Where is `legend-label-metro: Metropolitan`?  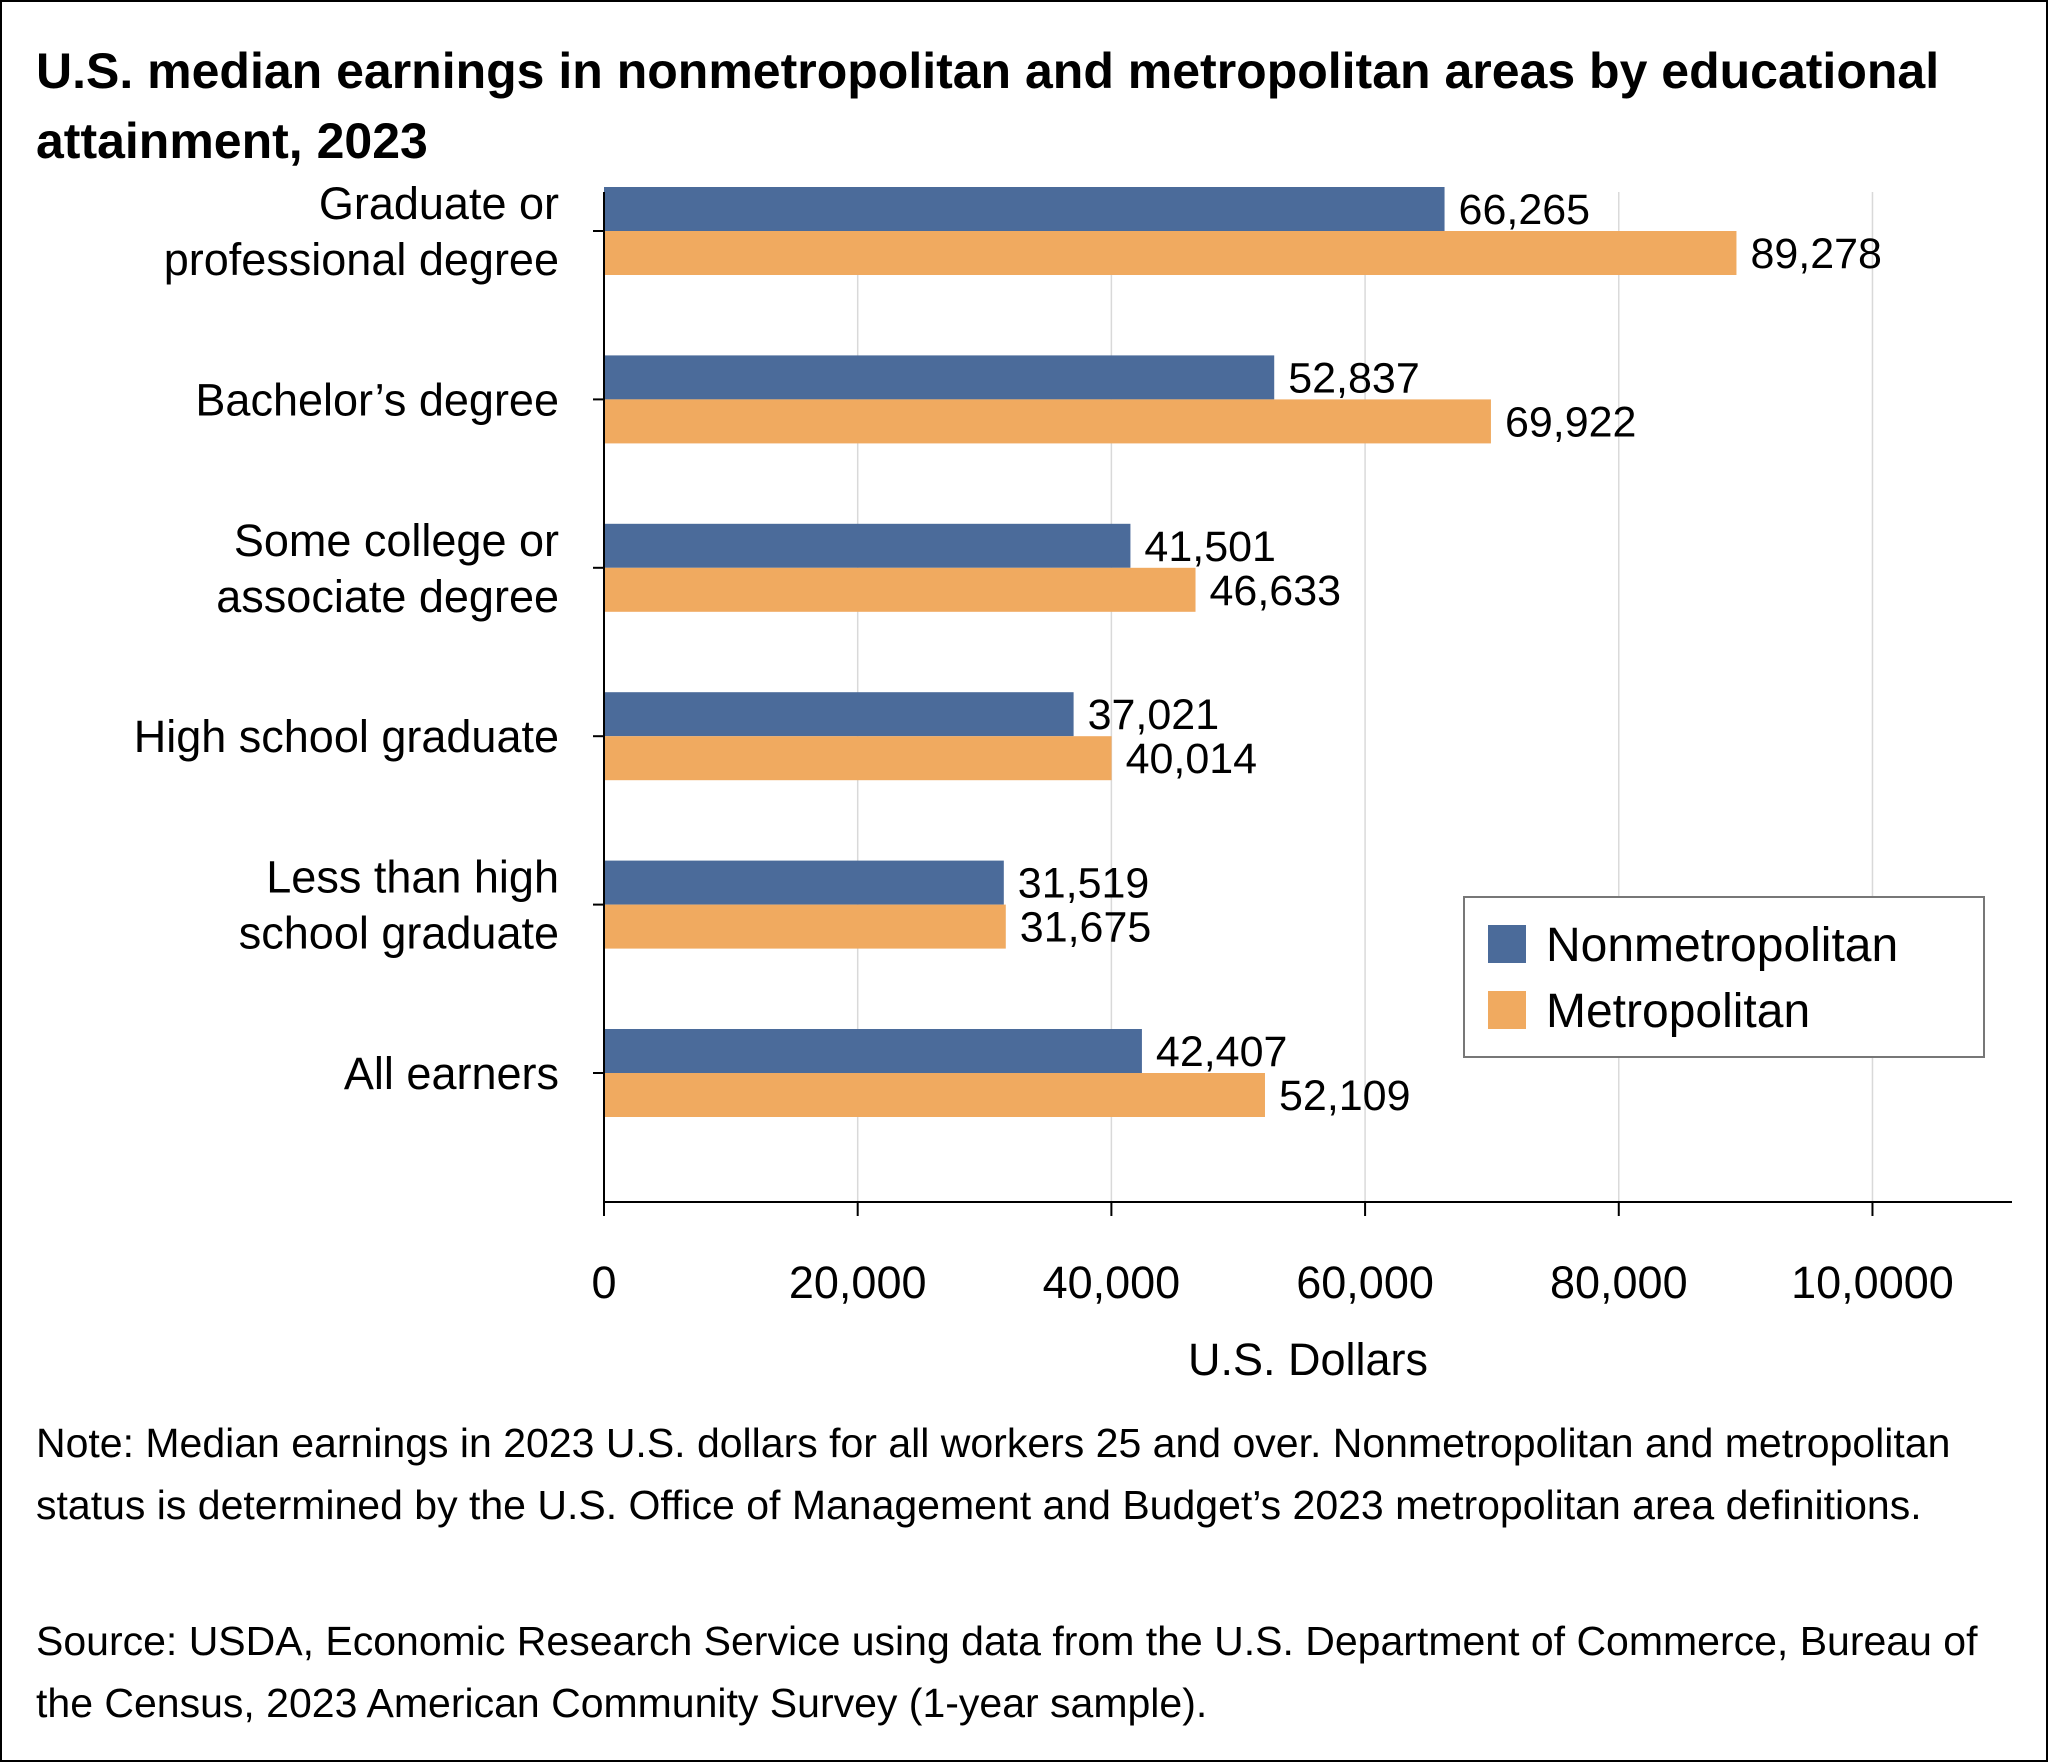
legend-label-metro: Metropolitan is located at coordinates (1678, 1011).